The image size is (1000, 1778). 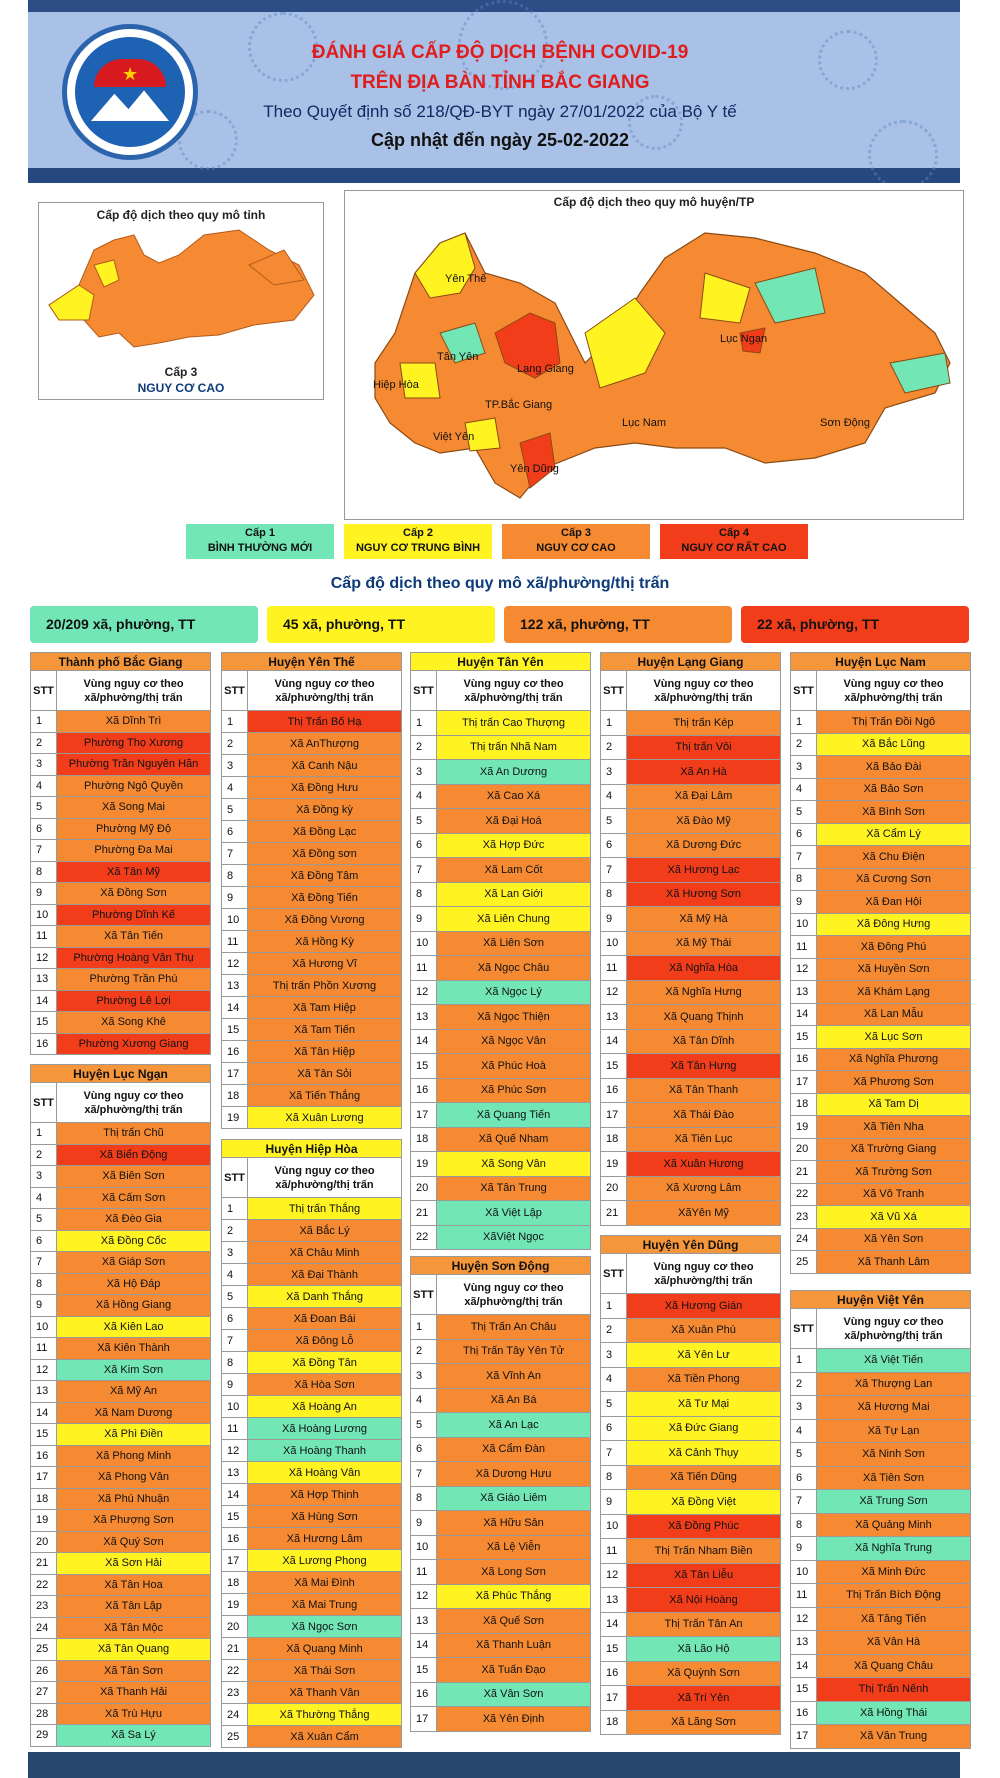 I want to click on district-name: Huyện Việt Yên, so click(x=880, y=1299).